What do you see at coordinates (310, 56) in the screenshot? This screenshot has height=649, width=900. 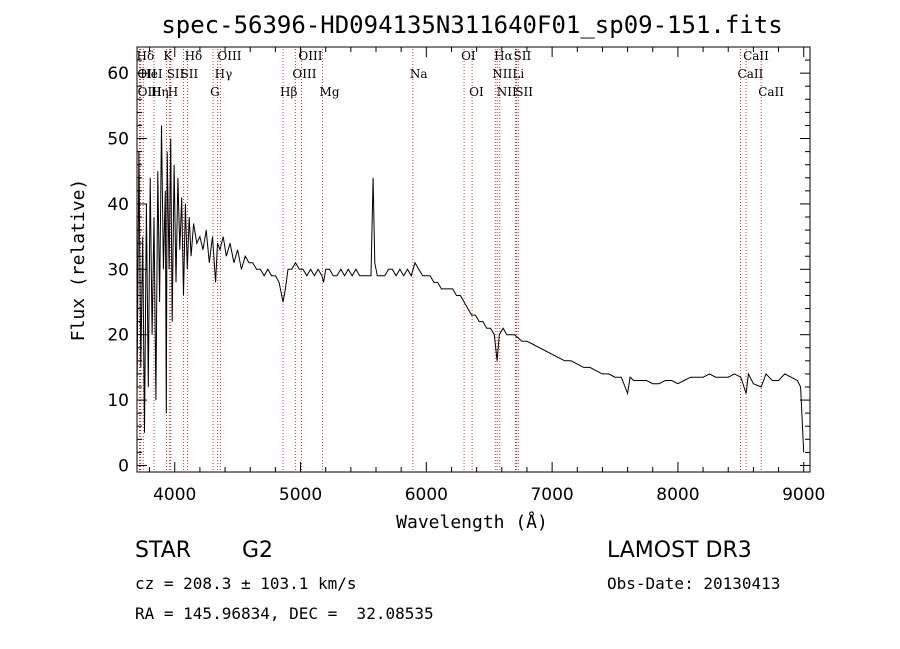 I see `marker-label-oiii-c: OIII` at bounding box center [310, 56].